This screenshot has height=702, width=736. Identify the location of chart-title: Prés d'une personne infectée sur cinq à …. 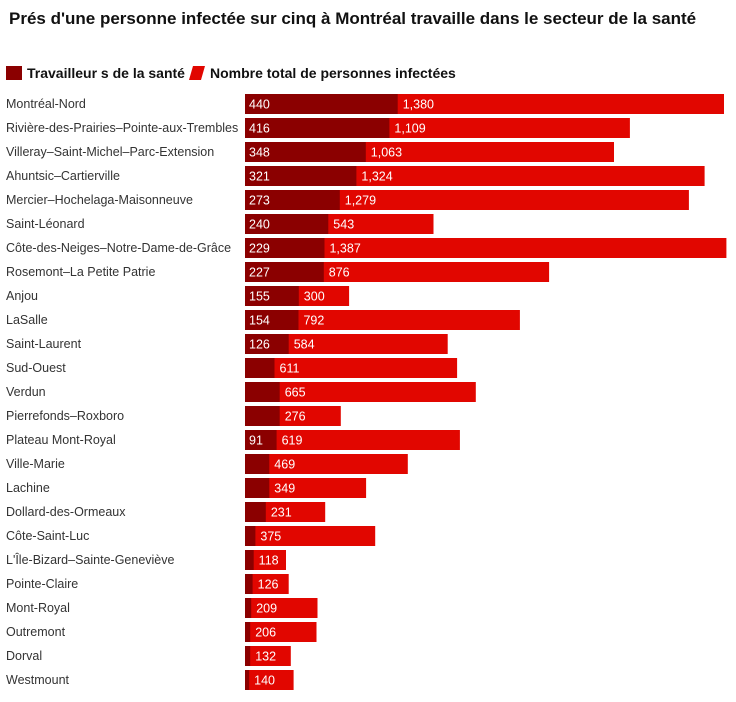
(353, 18).